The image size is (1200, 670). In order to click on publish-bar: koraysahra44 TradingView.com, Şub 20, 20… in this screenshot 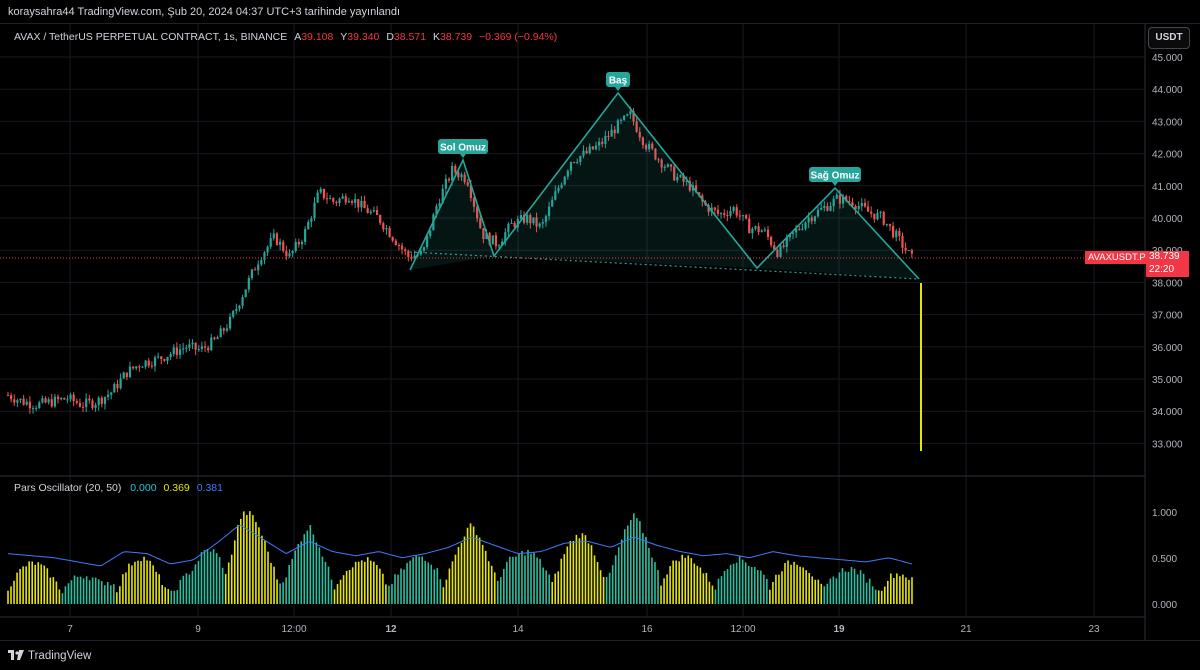, I will do `click(600, 12)`.